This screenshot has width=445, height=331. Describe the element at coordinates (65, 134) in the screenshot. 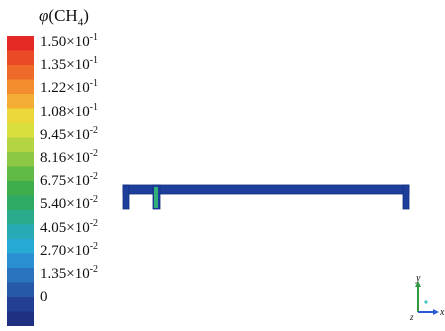

I see `tick-mantissa: 9.45×10` at that location.